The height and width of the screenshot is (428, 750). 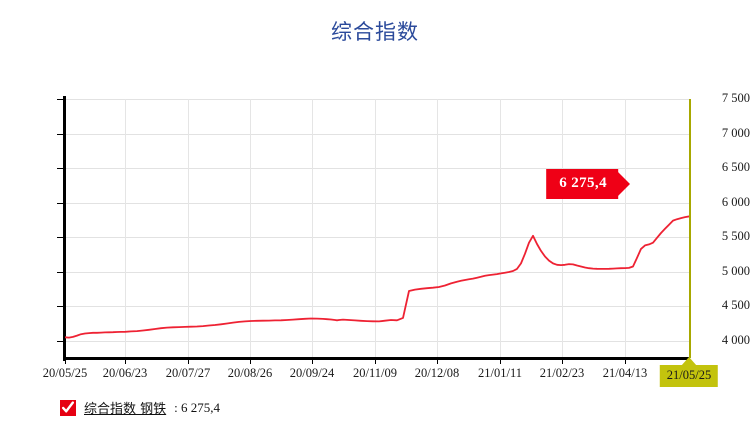 What do you see at coordinates (188, 373) in the screenshot?
I see `x-axis-tick-label: 20/07/27` at bounding box center [188, 373].